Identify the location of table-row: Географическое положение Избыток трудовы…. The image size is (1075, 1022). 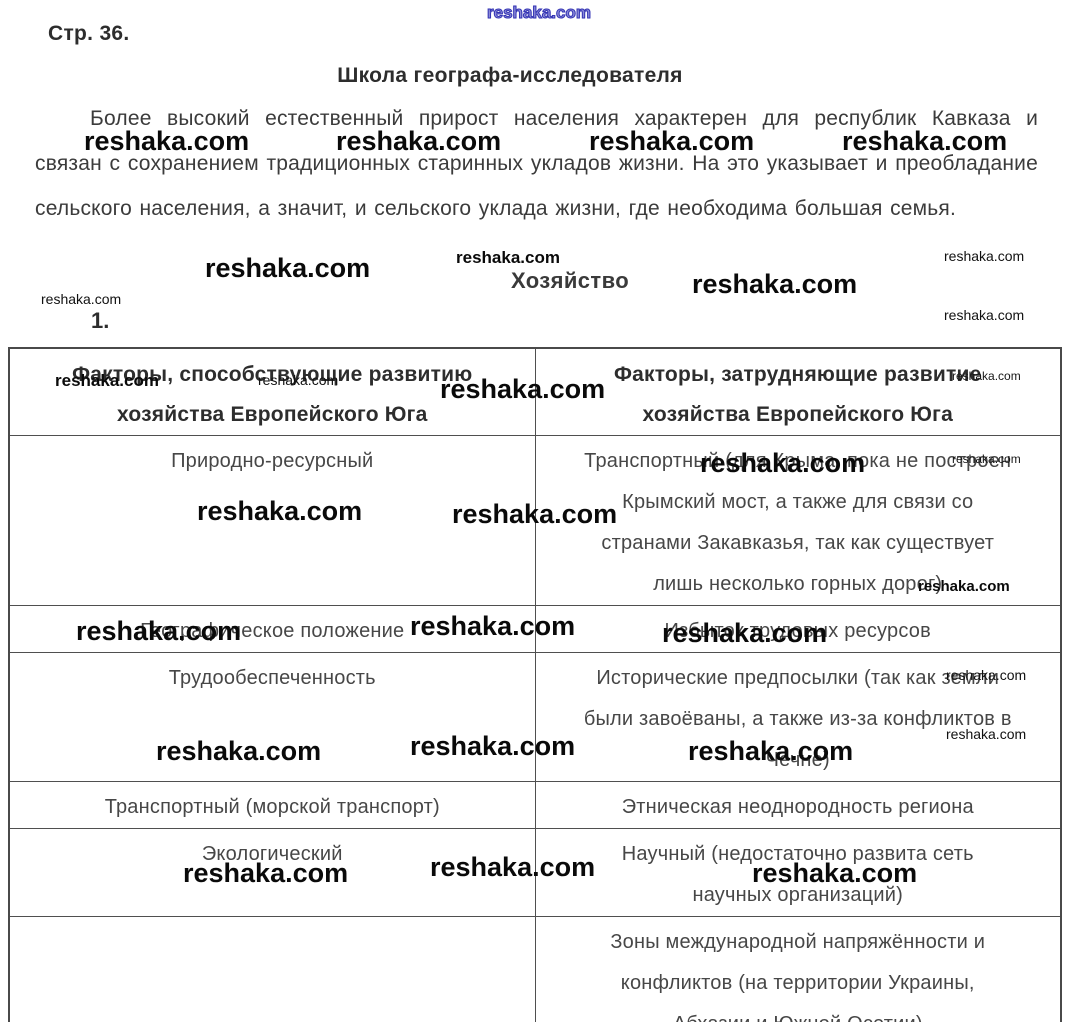
(535, 629).